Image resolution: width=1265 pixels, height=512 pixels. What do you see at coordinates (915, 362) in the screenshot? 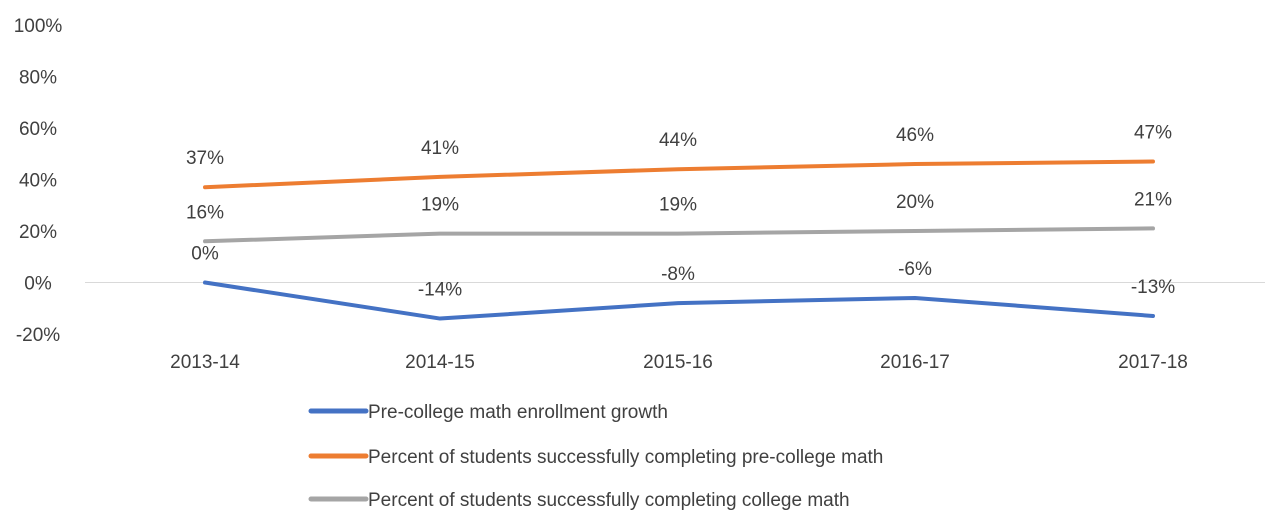
I see `x-tick-label: 2016-17` at bounding box center [915, 362].